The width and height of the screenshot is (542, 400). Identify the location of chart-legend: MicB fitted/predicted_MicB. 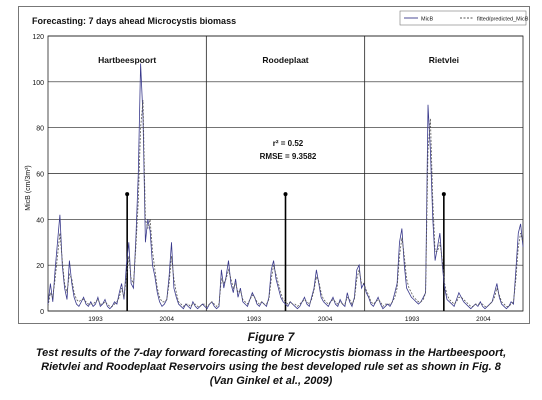
(464, 18).